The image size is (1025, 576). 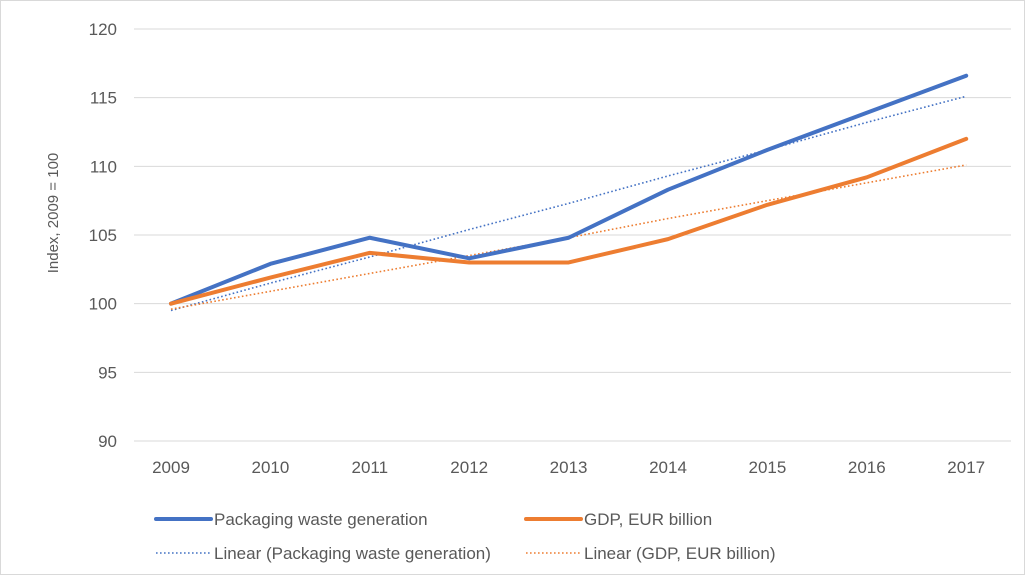 I want to click on y-tick-label: 95, so click(x=107, y=372).